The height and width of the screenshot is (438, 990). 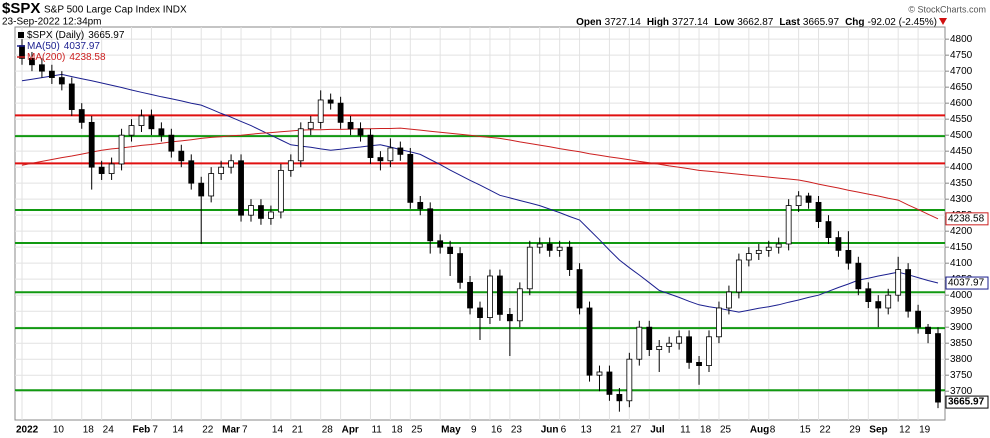 I want to click on y-tick-label: 4150, so click(x=961, y=247).